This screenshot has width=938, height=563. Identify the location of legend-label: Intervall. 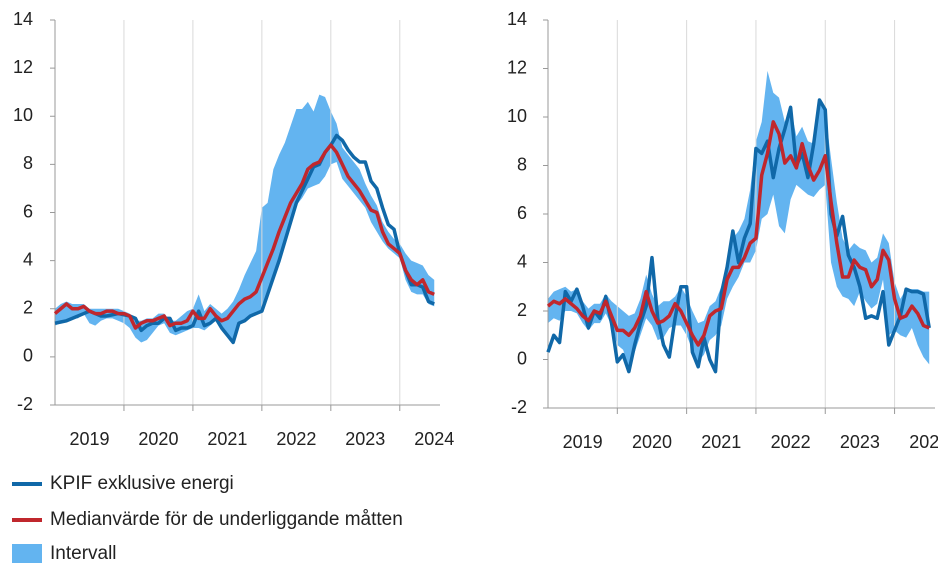
(83, 553).